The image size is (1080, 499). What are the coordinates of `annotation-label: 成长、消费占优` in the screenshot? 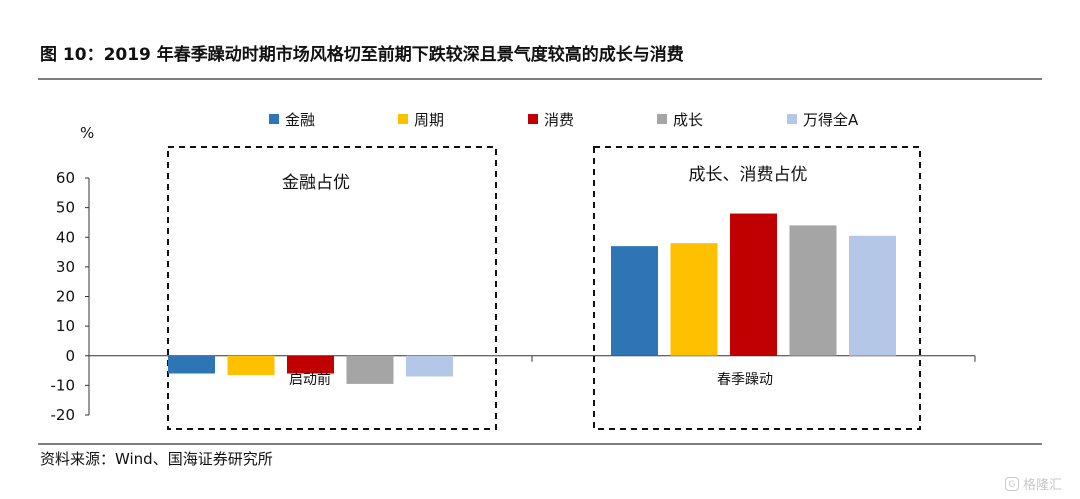 It's located at (748, 175).